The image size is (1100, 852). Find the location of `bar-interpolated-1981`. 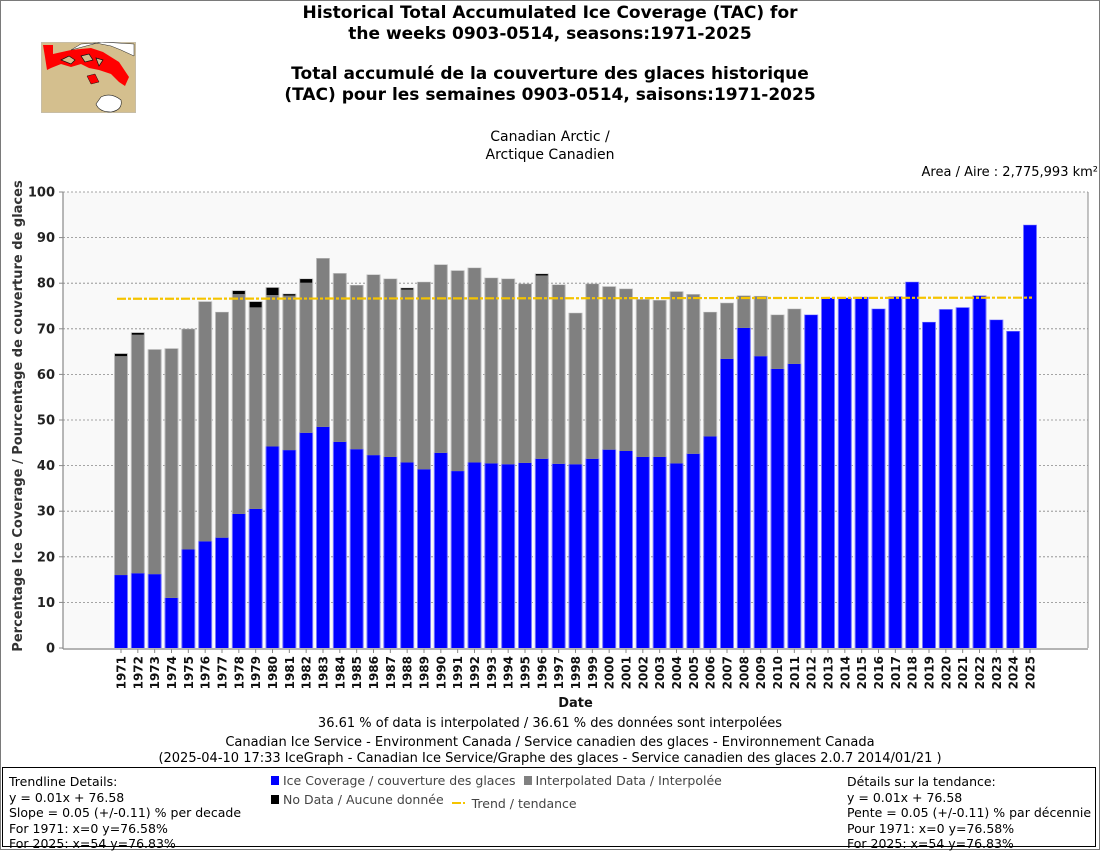

bar-interpolated-1981 is located at coordinates (289, 373).